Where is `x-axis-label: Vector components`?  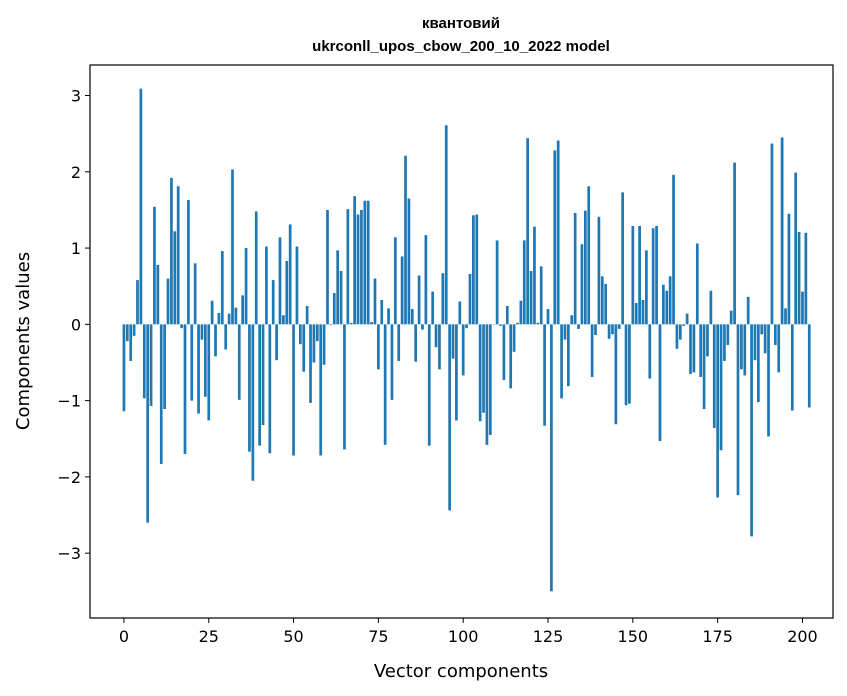
x-axis-label: Vector components is located at coordinates (461, 671).